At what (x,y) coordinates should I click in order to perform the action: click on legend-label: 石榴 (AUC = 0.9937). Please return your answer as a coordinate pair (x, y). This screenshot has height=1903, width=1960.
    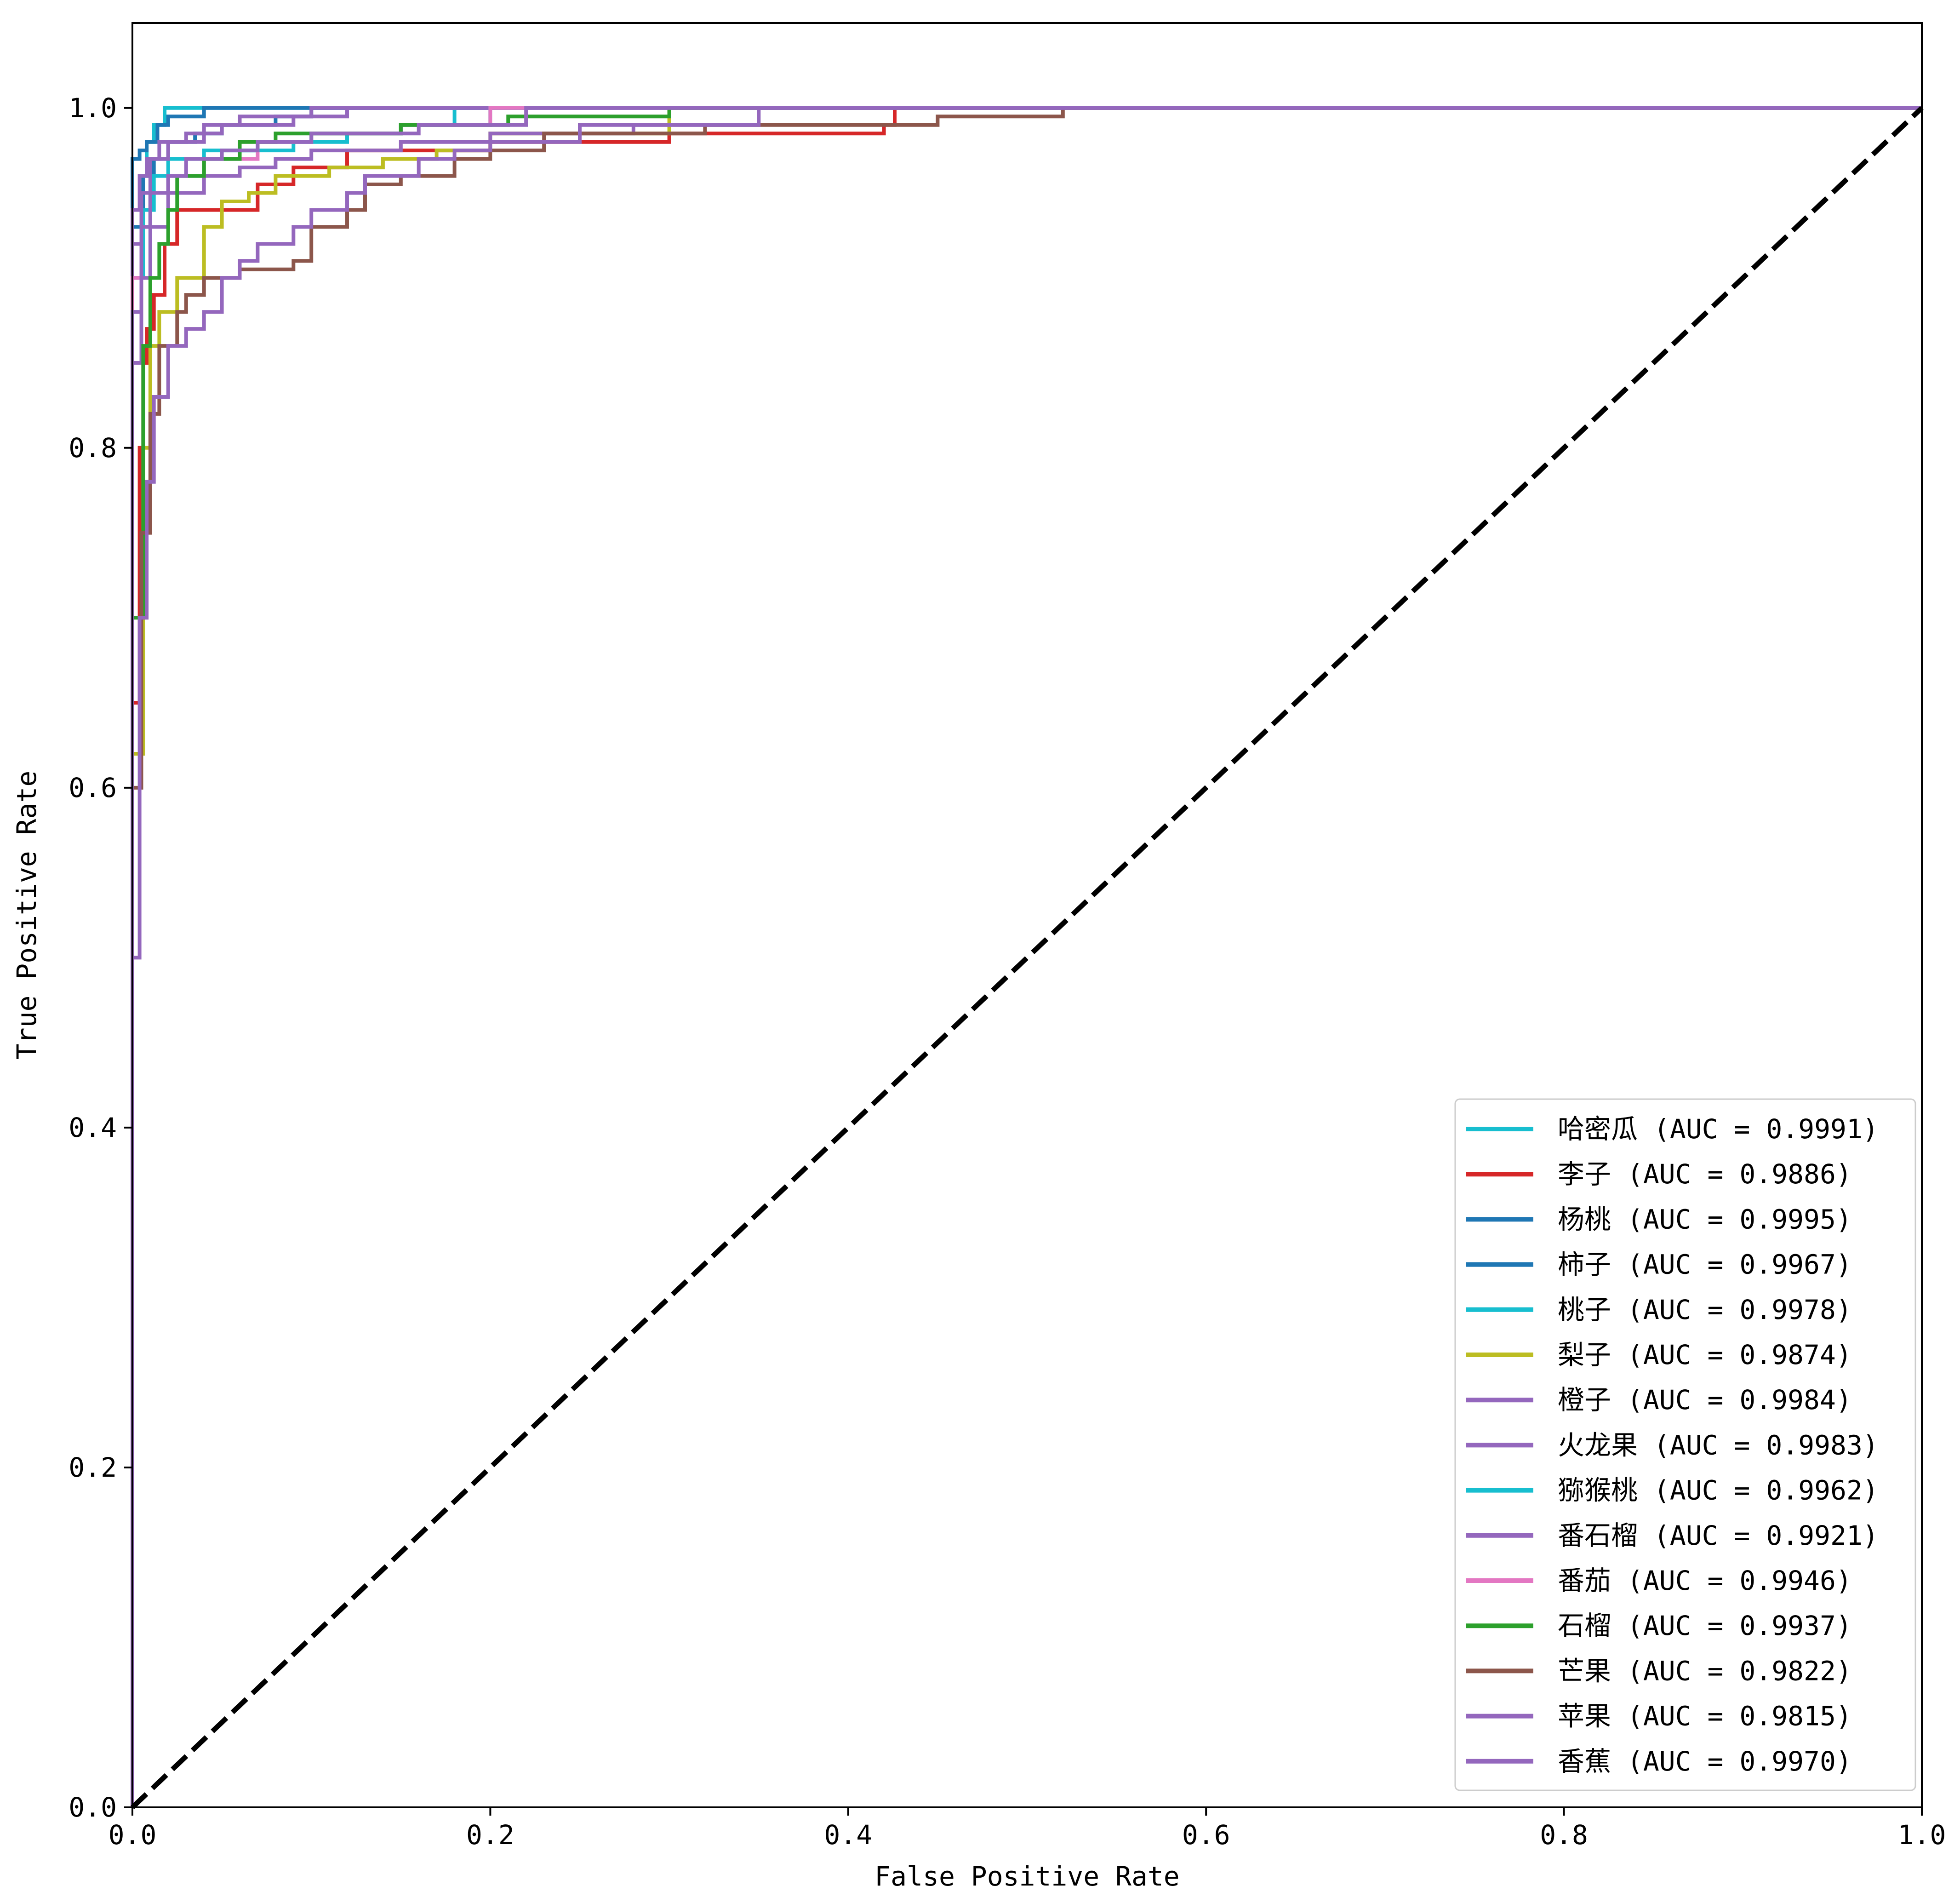
    Looking at the image, I should click on (1705, 1625).